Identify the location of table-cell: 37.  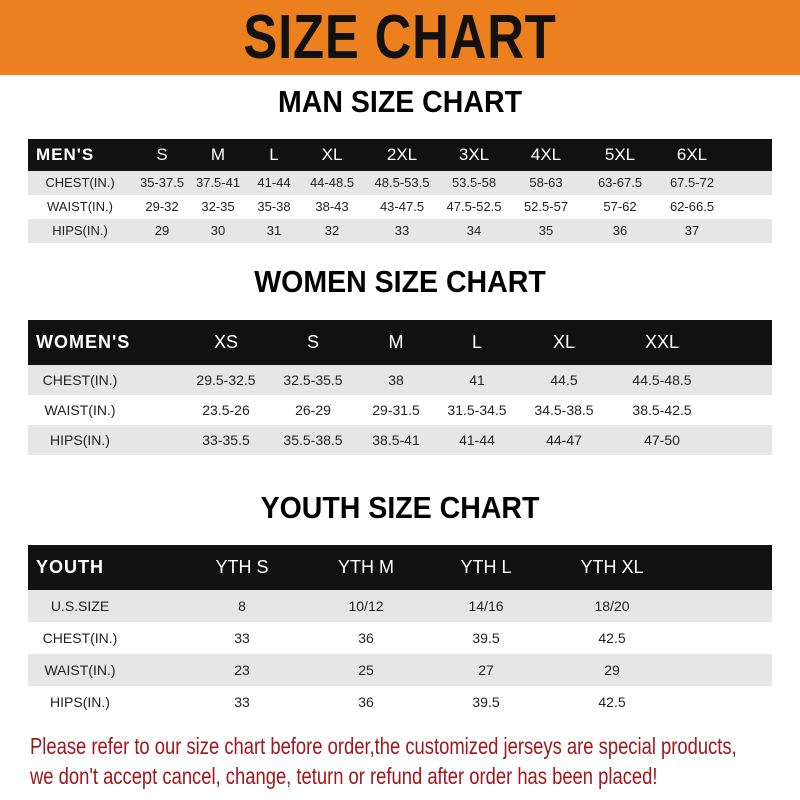
(692, 230).